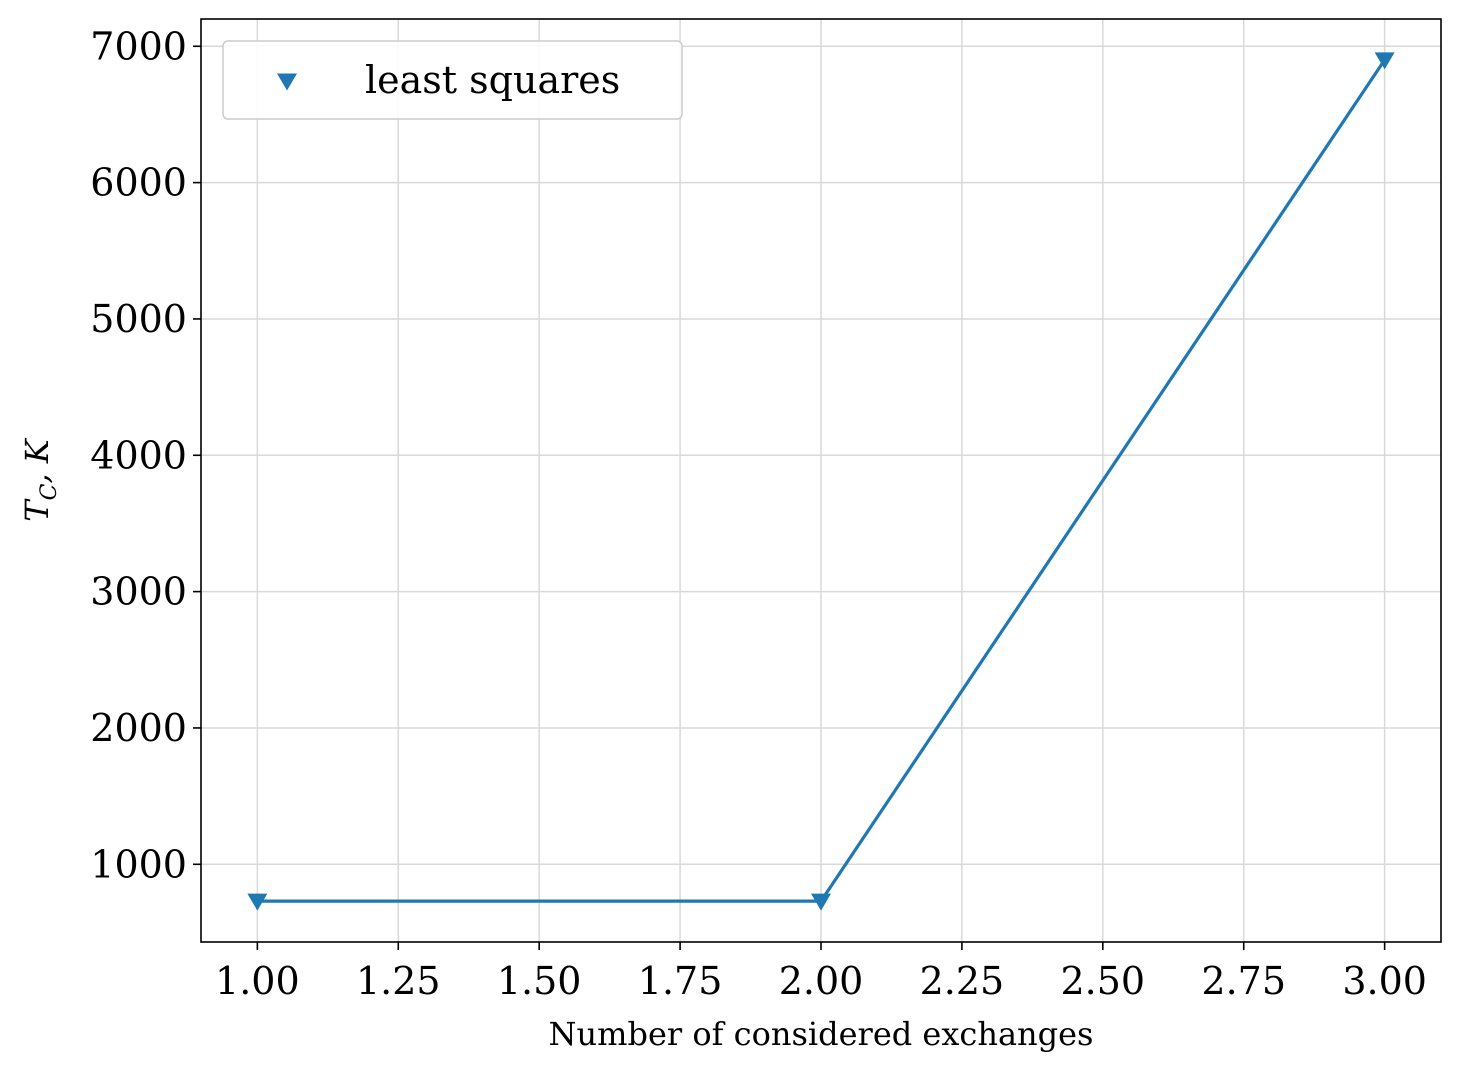 This screenshot has width=1461, height=1075. I want to click on x-tick-label: 1.50, so click(539, 981).